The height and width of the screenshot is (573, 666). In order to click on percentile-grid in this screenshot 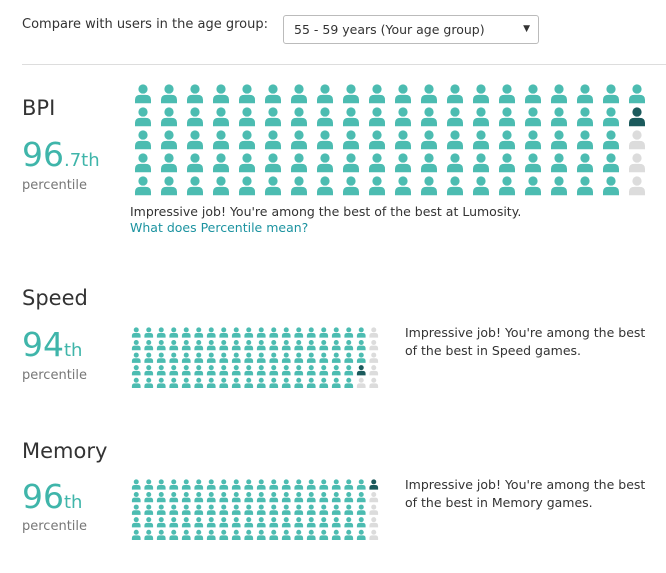, I will do `click(255, 510)`.